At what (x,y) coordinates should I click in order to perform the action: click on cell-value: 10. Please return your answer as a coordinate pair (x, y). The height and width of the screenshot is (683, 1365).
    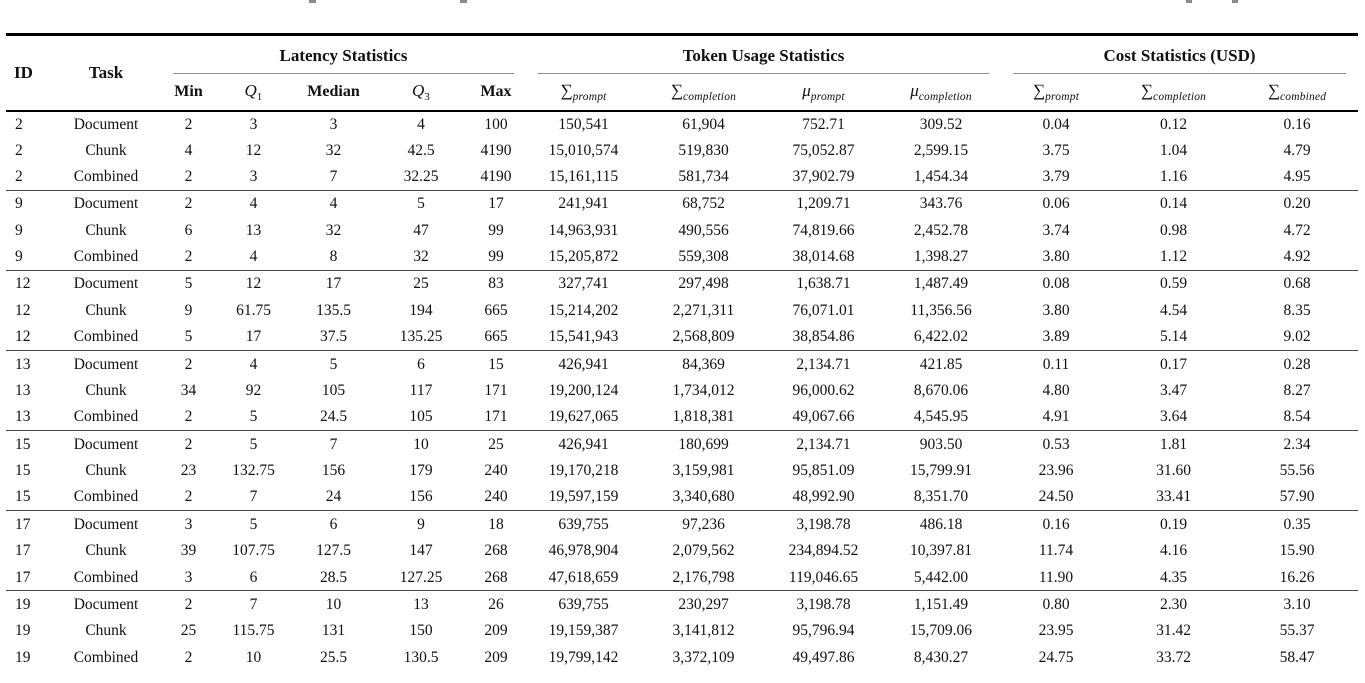
    Looking at the image, I should click on (333, 604).